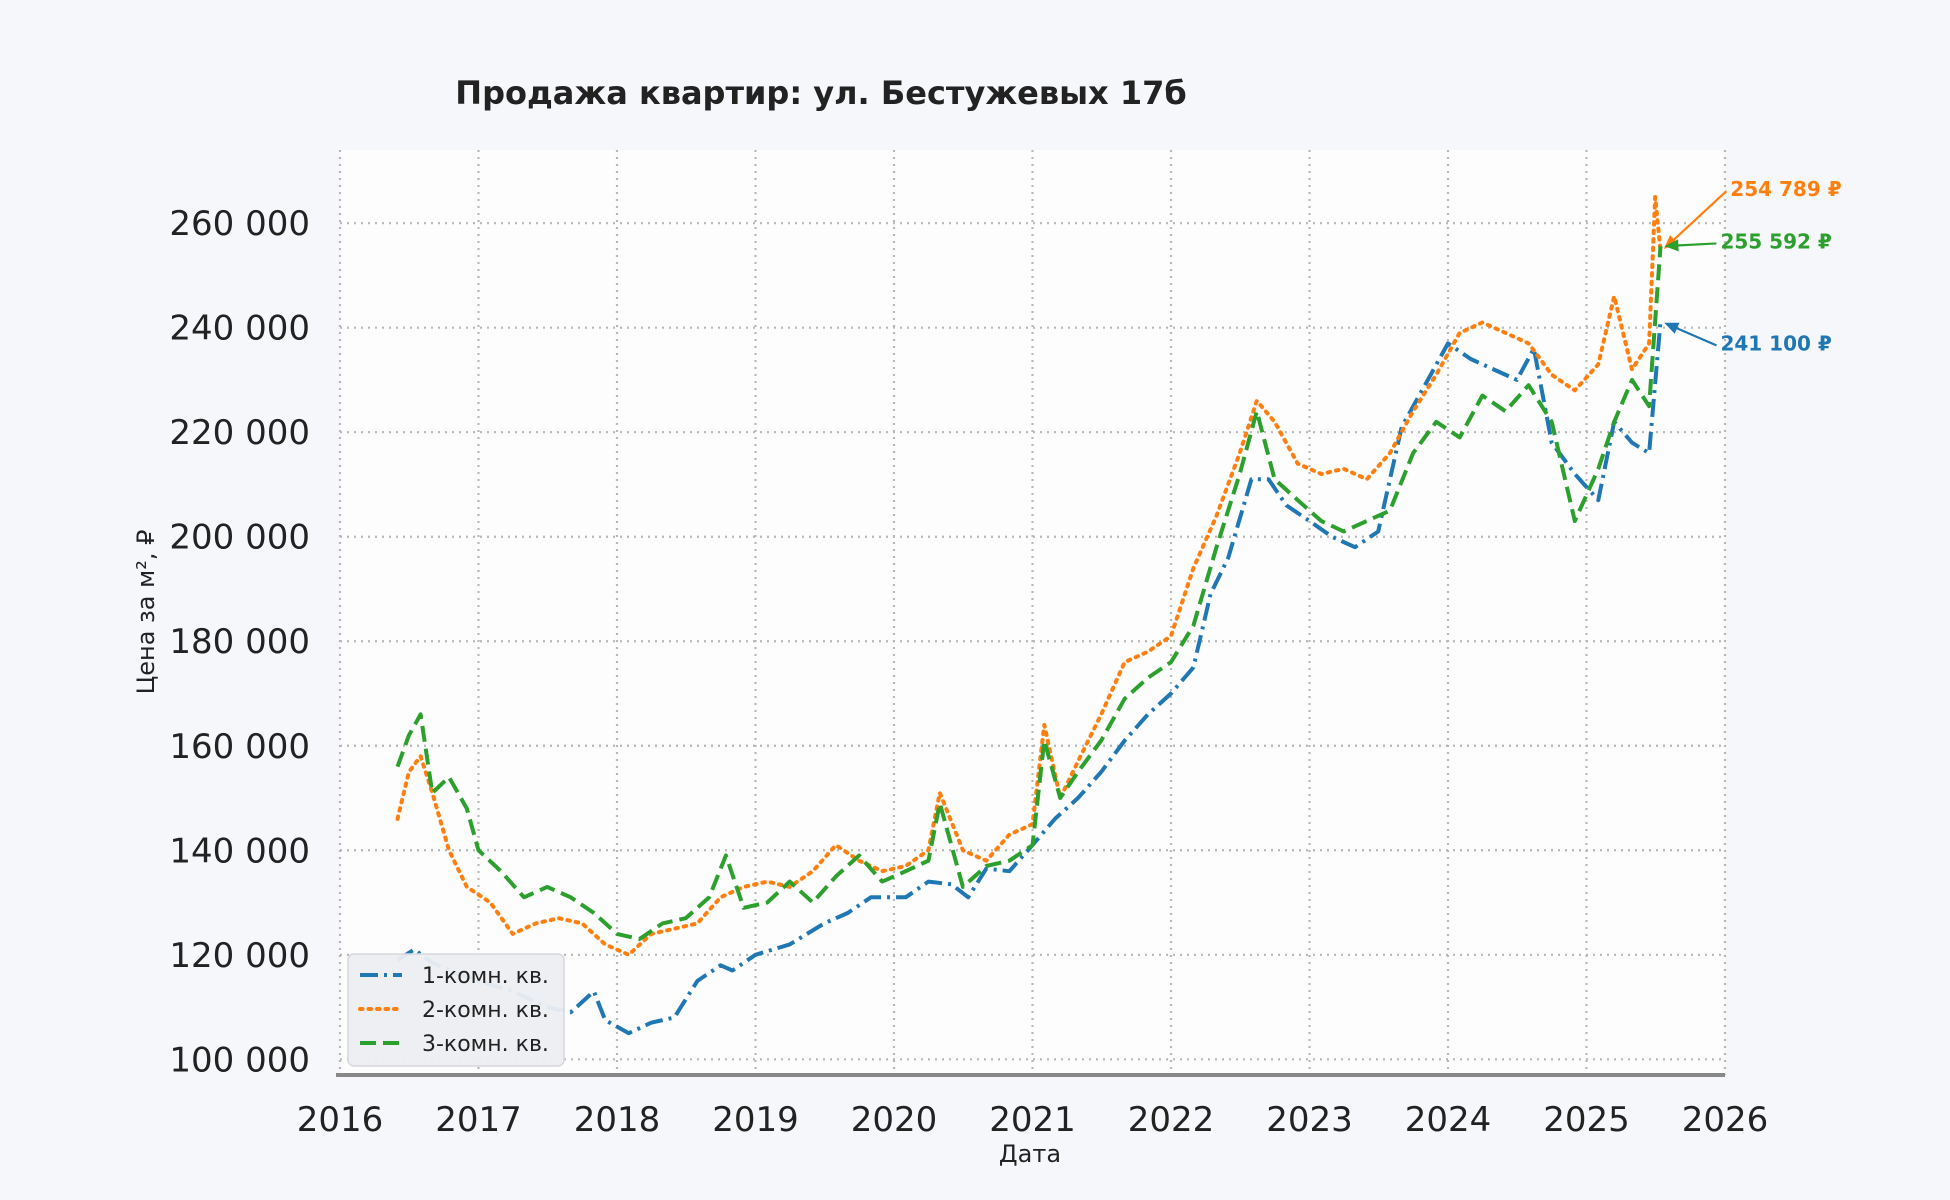  What do you see at coordinates (340, 1120) in the screenshot?
I see `x-tick-label: 2016` at bounding box center [340, 1120].